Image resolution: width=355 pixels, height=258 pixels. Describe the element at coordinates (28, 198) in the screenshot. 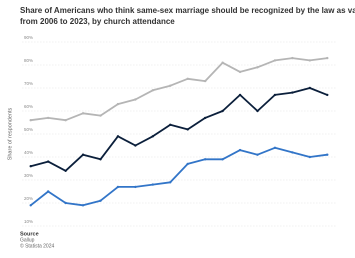

I see `y-tick-label: 20%` at that location.